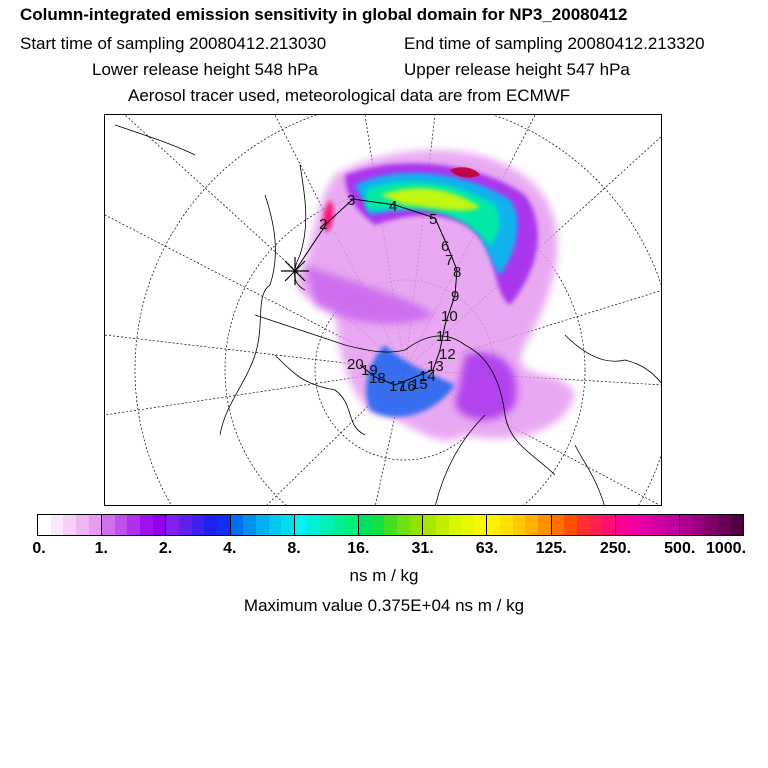 The image size is (768, 768). Describe the element at coordinates (377, 378) in the screenshot. I see `day-marker: 18` at that location.